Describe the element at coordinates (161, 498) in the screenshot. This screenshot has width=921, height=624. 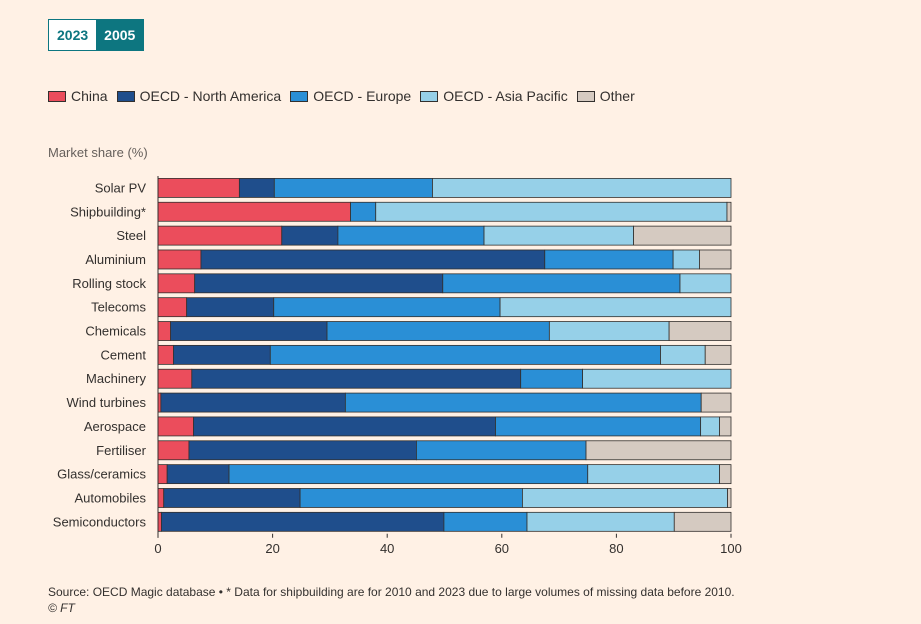
I see `bar-automobiles-china` at that location.